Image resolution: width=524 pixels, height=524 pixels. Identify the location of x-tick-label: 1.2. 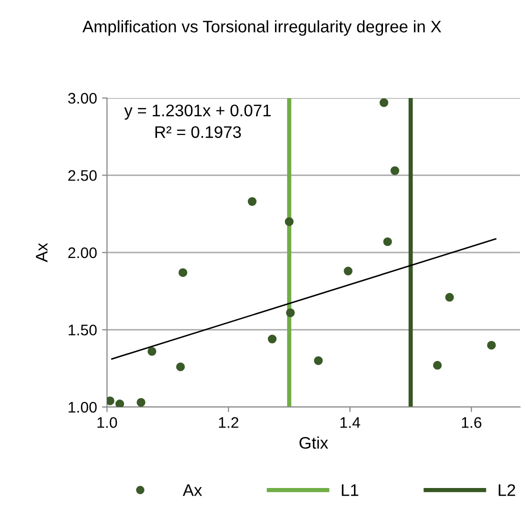
(228, 422).